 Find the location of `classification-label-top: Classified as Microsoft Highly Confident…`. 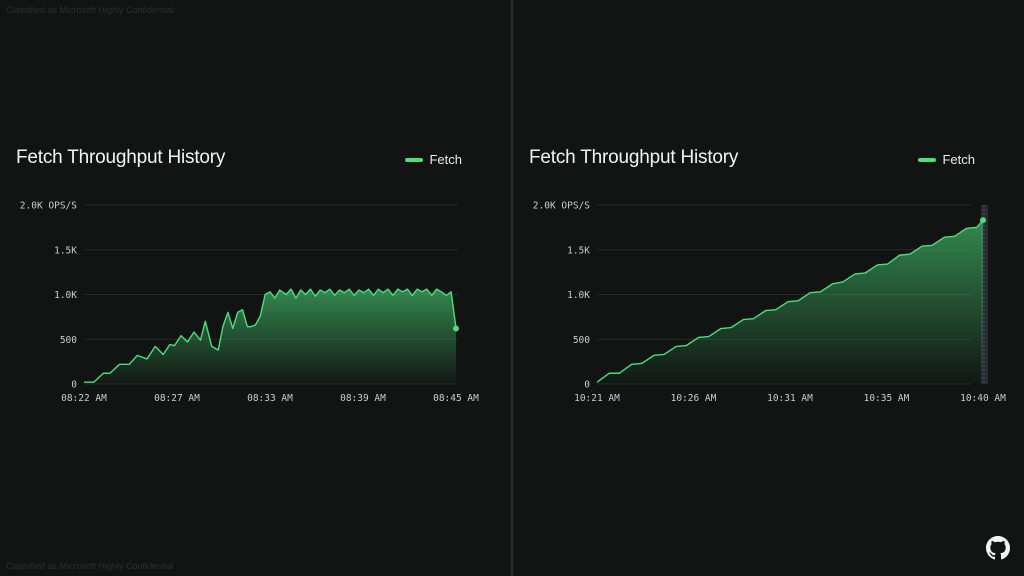

classification-label-top: Classified as Microsoft Highly Confident… is located at coordinates (90, 10).